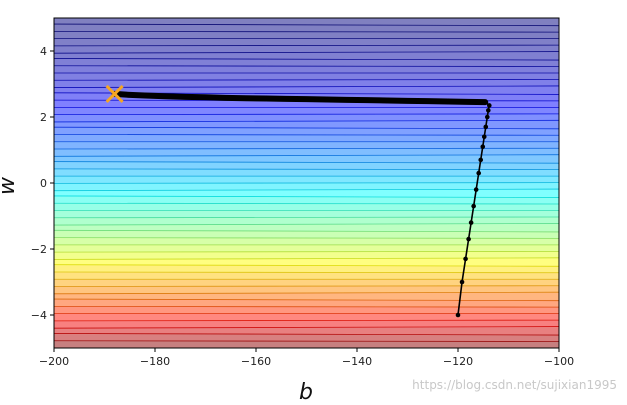 Image resolution: width=627 pixels, height=405 pixels. What do you see at coordinates (514, 385) in the screenshot?
I see `watermark-text: https://blog.csdn.net/sujixian1995` at bounding box center [514, 385].